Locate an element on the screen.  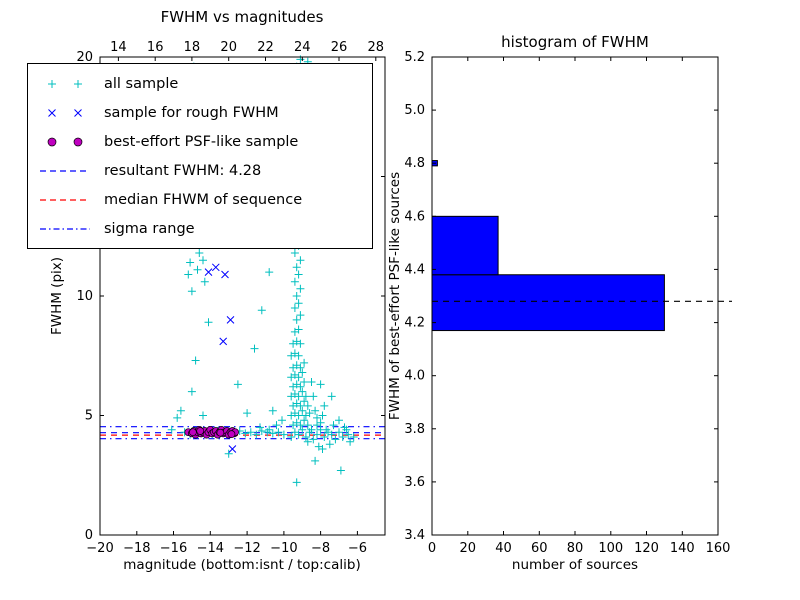
tick-label: 160 is located at coordinates (718, 548).